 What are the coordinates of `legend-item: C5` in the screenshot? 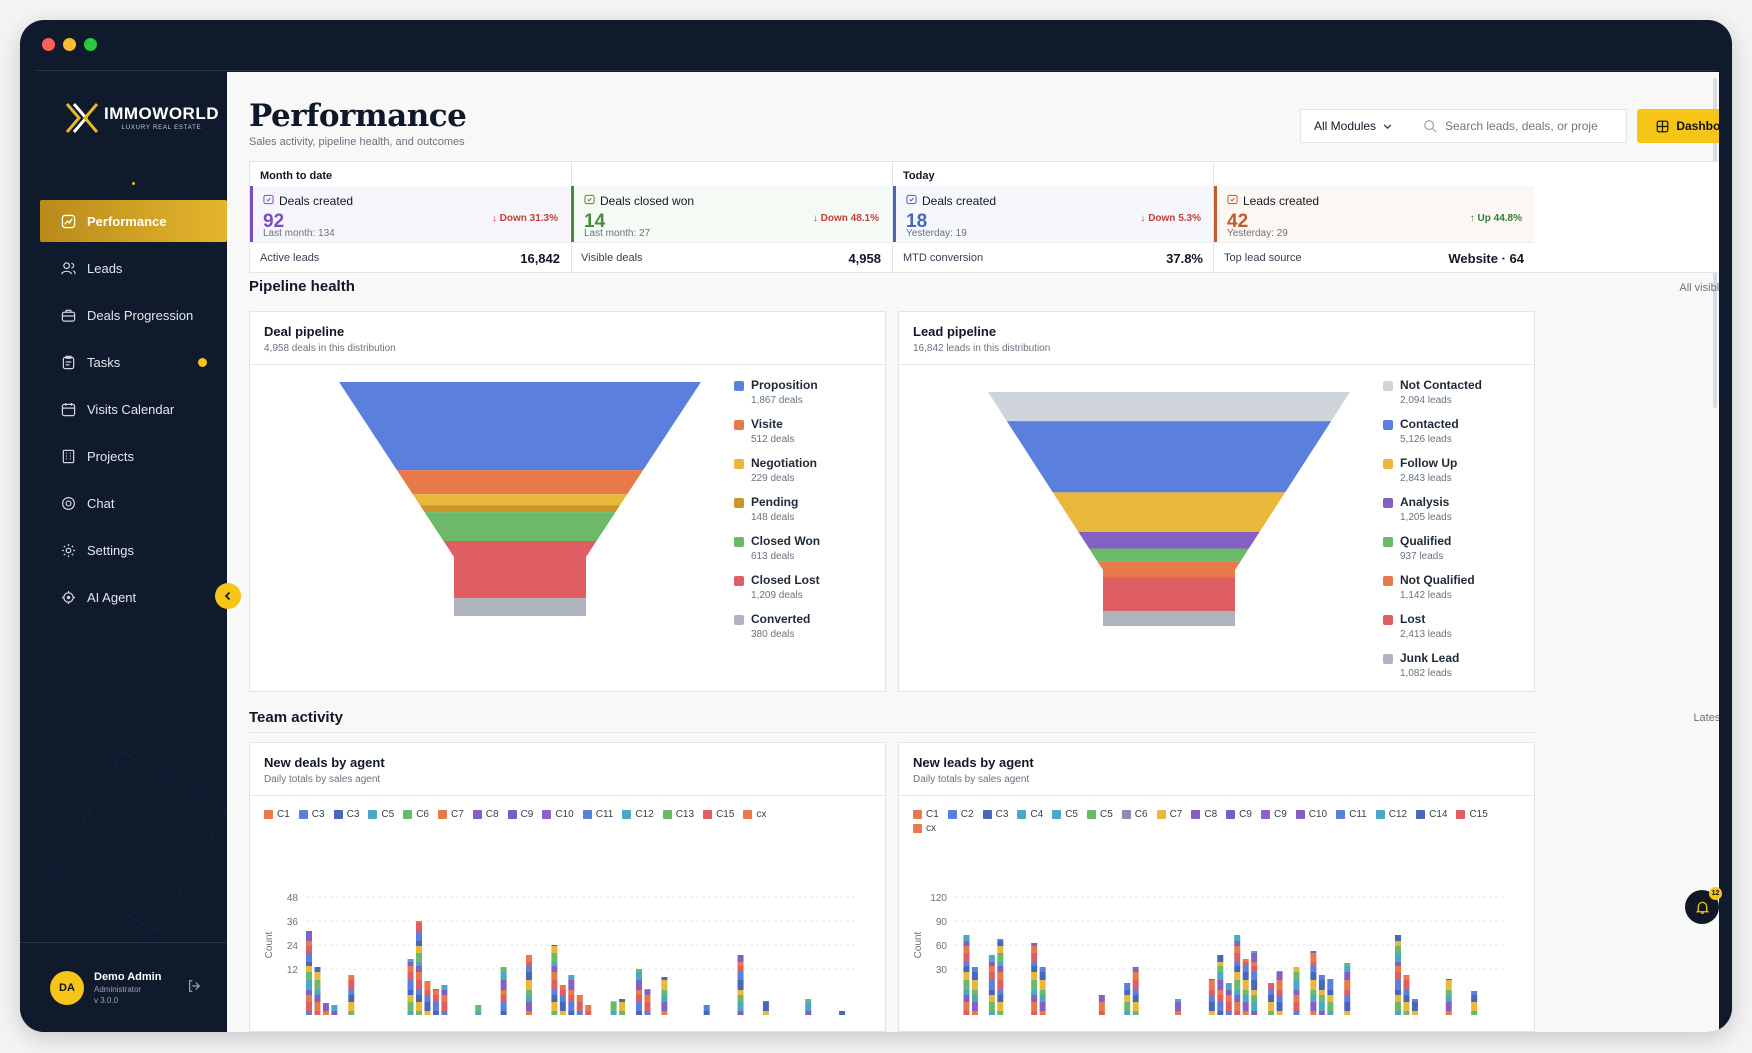 It's located at (381, 814).